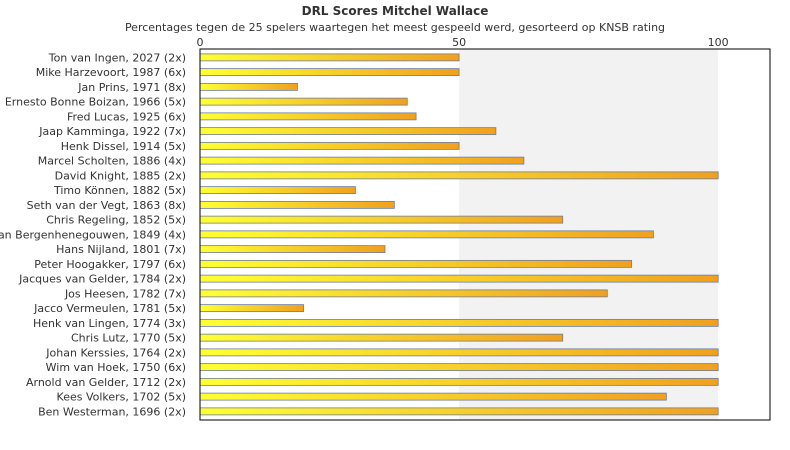 Image resolution: width=790 pixels, height=450 pixels. Describe the element at coordinates (116, 220) in the screenshot. I see `category-label: Chris Regeling, 1852 (5x)` at that location.